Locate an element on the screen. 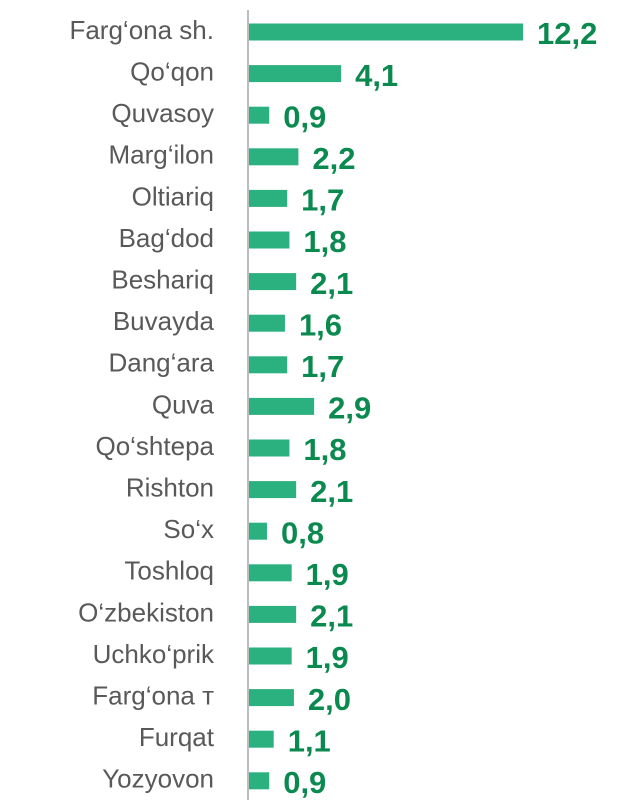 This screenshot has height=800, width=623. value-label: 1,6 is located at coordinates (320, 324).